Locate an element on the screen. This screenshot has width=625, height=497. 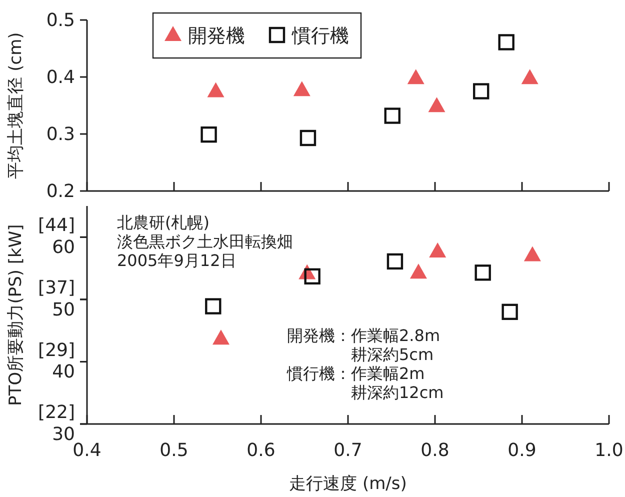
y-tick-label: [29] is located at coordinates (56, 350).